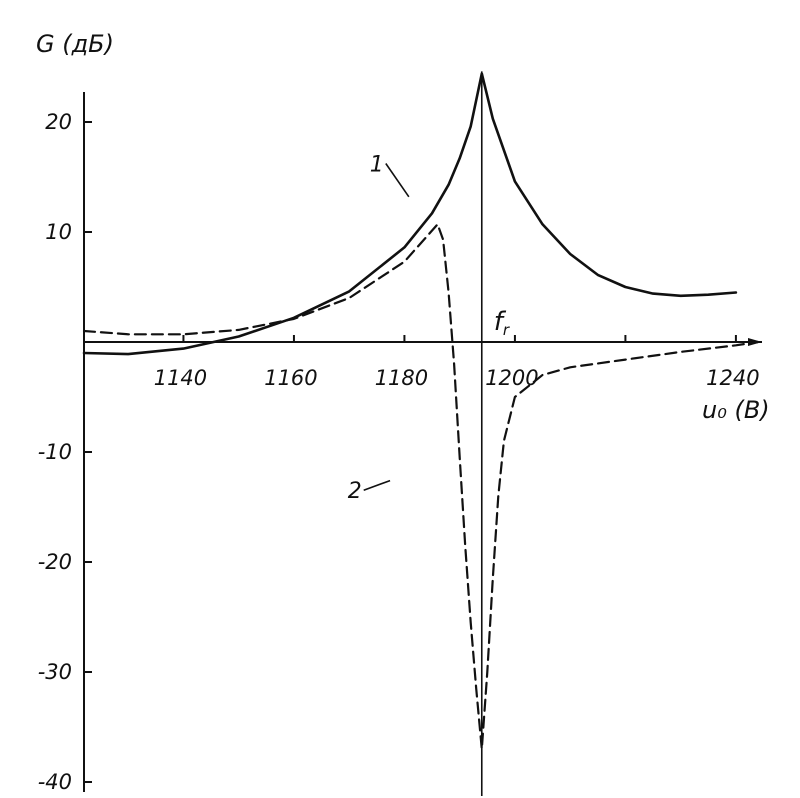 Image resolution: width=800 pixels, height=798 pixels. I want to click on resonance-label-subscript: r, so click(506, 330).